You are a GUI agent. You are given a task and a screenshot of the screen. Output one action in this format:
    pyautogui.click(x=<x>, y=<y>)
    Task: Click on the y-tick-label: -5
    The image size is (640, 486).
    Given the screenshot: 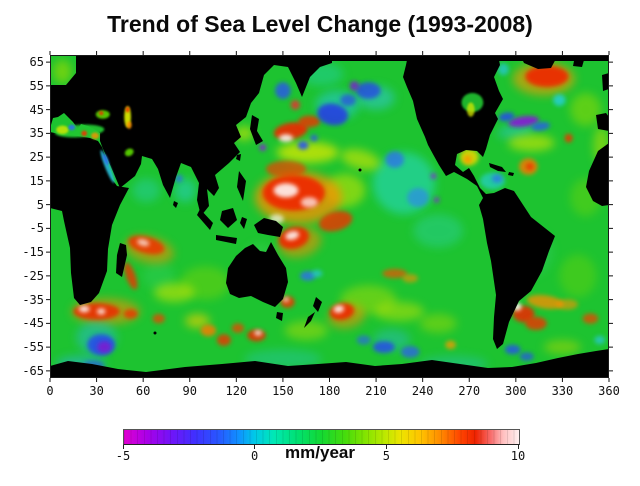 What is the action you would take?
    pyautogui.click(x=36, y=228)
    